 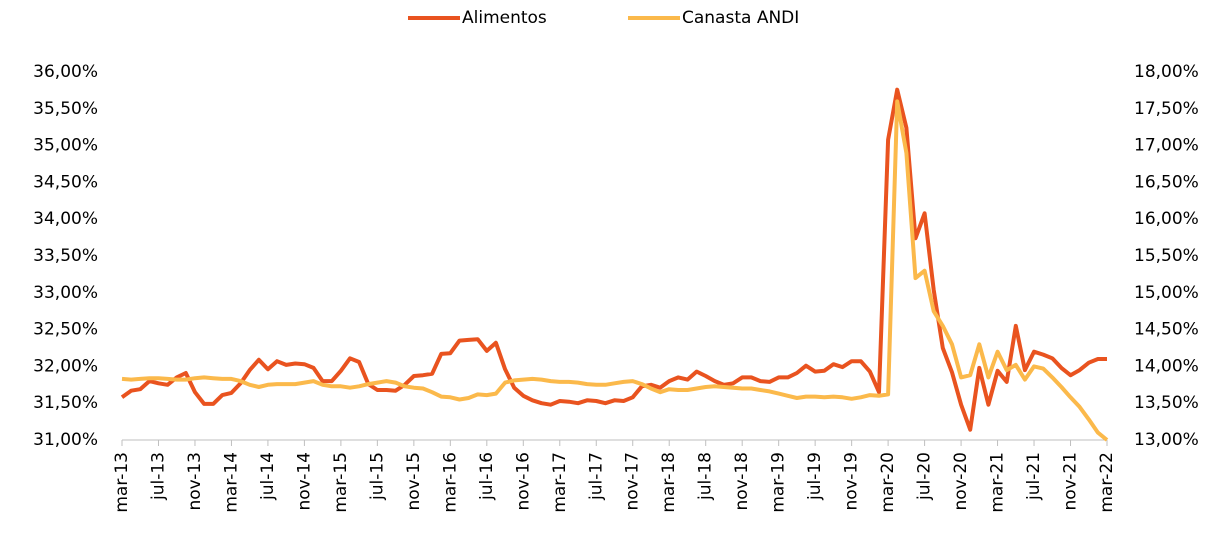 I want to click on y-tick-label: 33,00%, so click(x=65, y=293).